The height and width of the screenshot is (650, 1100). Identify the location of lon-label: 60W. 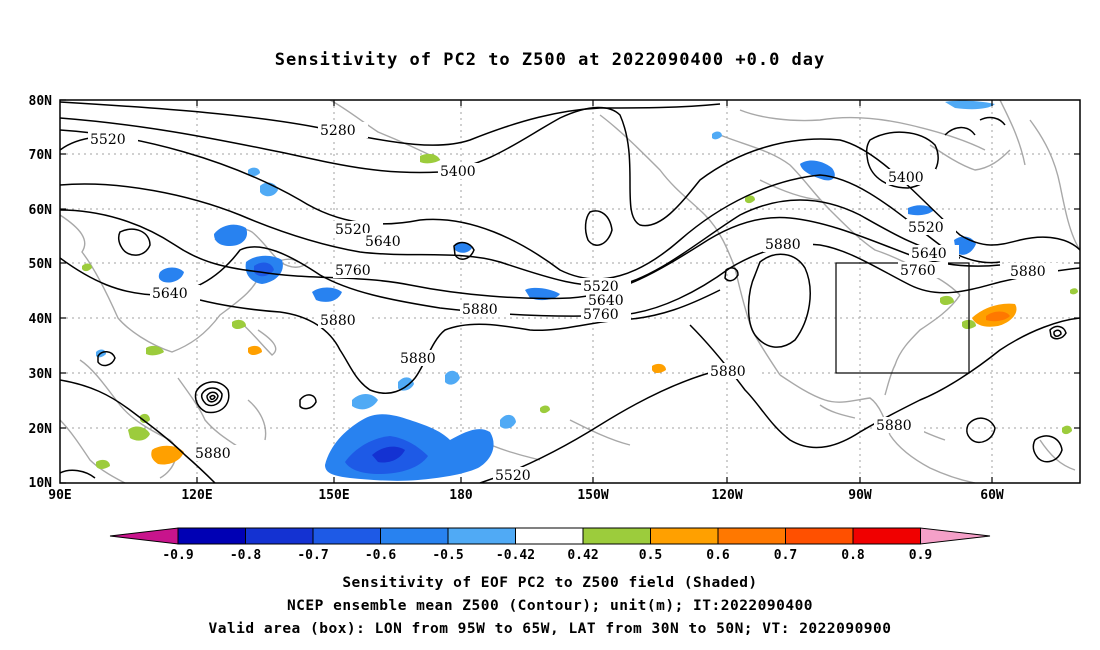
(992, 495).